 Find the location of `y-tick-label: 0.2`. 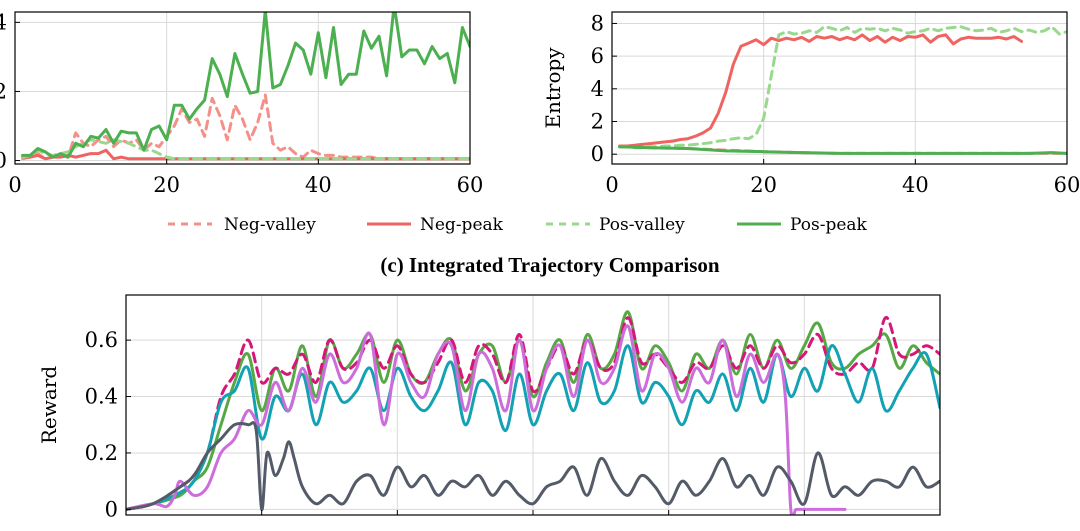

y-tick-label: 0.2 is located at coordinates (101, 453).